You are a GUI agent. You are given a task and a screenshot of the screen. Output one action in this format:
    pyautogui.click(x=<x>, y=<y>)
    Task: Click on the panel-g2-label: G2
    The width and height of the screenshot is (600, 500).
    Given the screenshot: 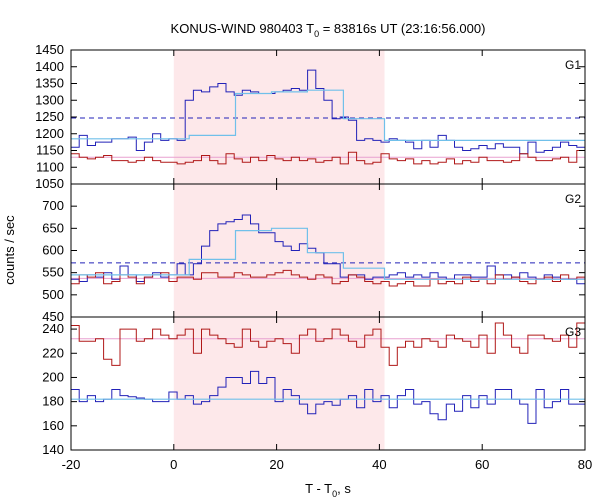 What is the action you would take?
    pyautogui.click(x=573, y=199)
    